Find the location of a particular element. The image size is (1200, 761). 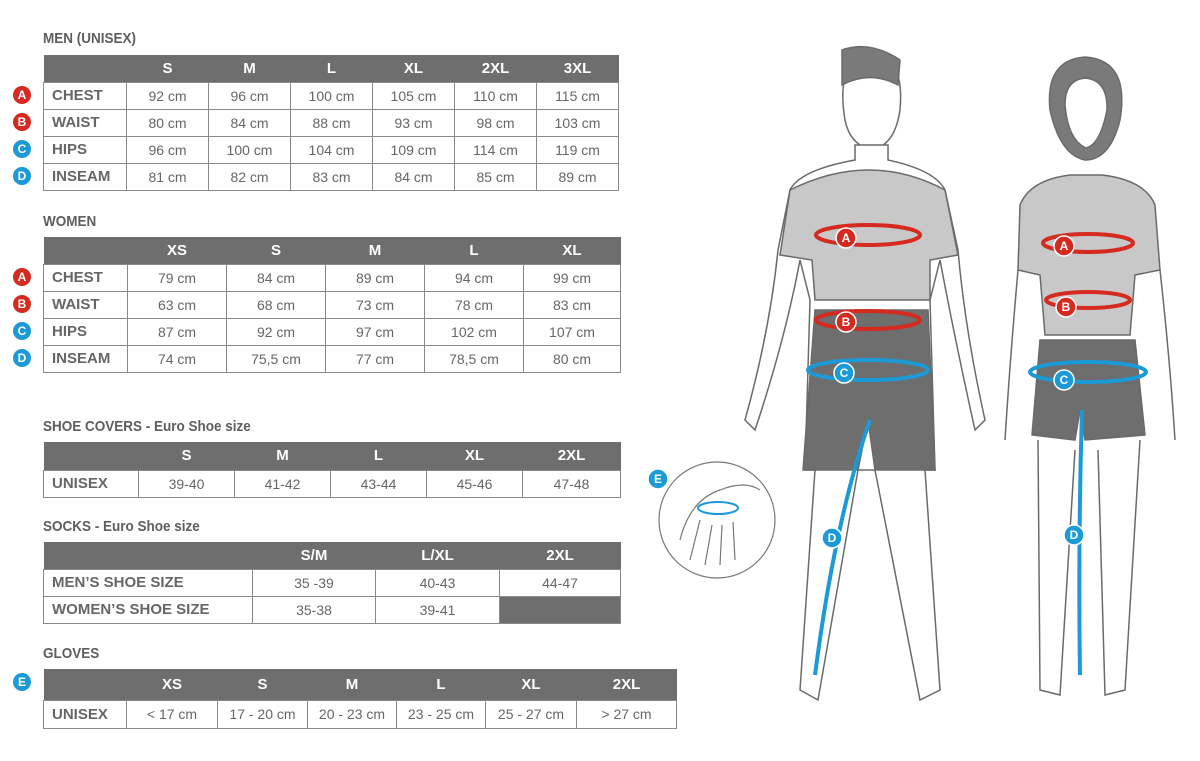

row-label: INSEAM is located at coordinates (85, 176).